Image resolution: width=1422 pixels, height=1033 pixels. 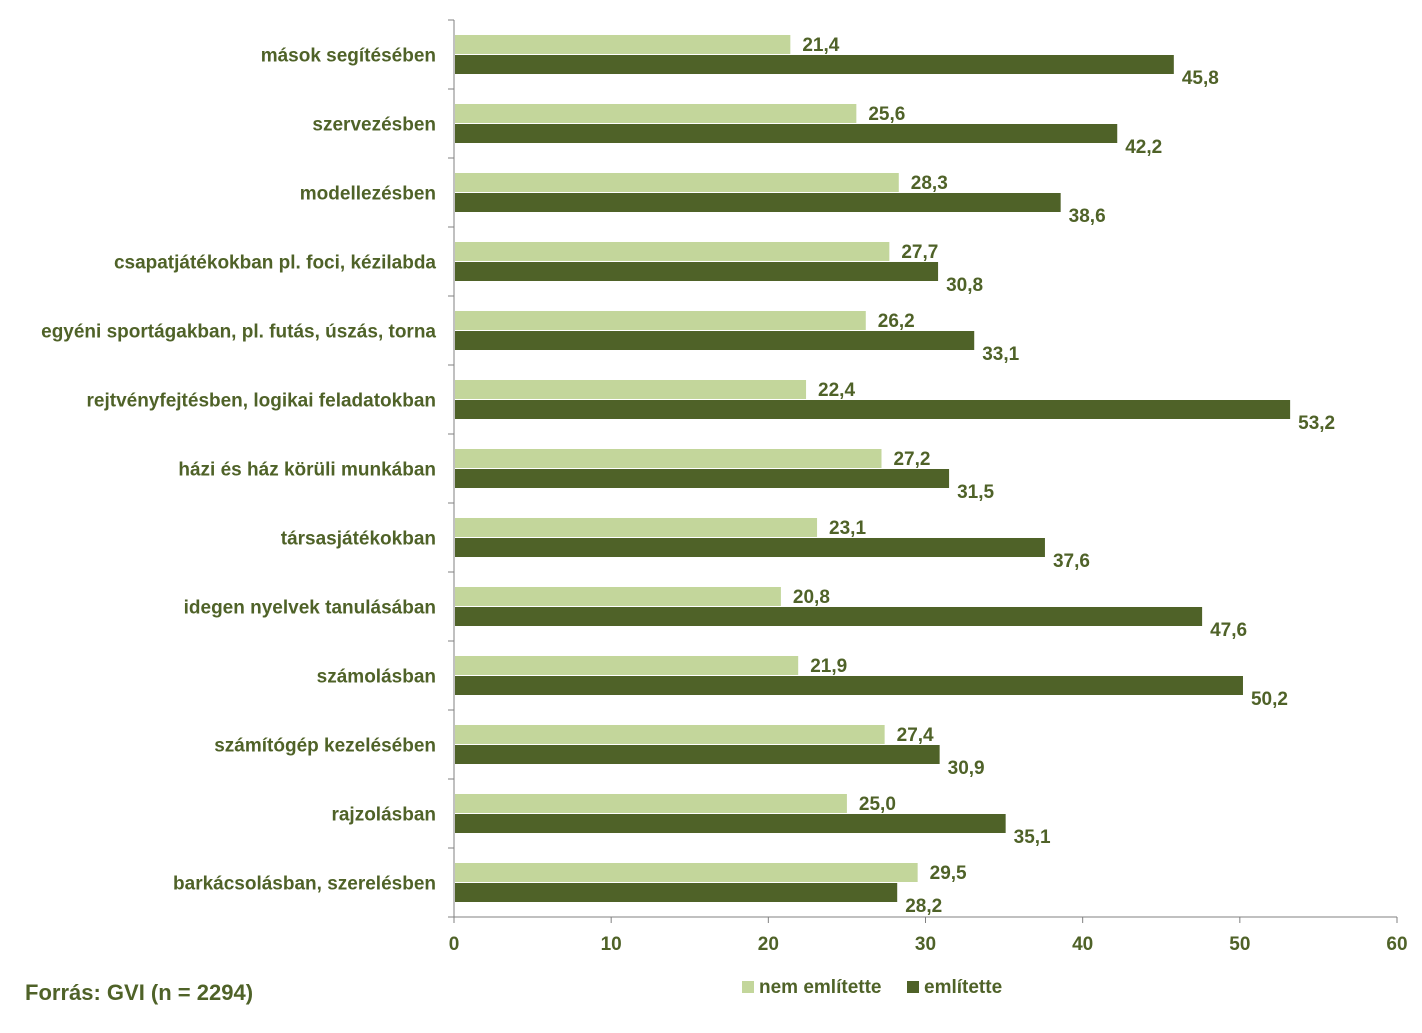 I want to click on data-label-nem-emlitette: 21,9, so click(x=828, y=666).